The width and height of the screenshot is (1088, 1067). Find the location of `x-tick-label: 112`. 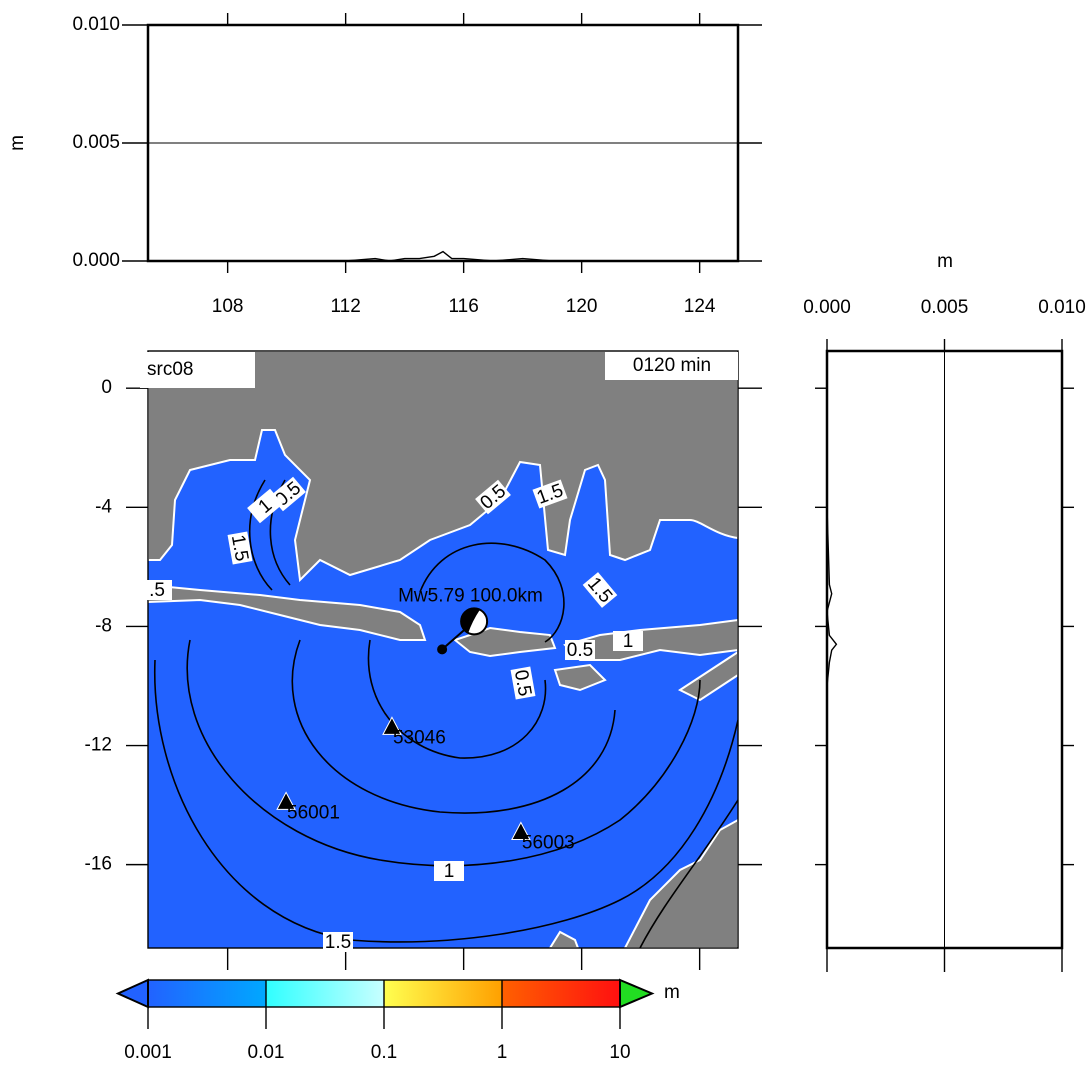

x-tick-label: 112 is located at coordinates (346, 306).